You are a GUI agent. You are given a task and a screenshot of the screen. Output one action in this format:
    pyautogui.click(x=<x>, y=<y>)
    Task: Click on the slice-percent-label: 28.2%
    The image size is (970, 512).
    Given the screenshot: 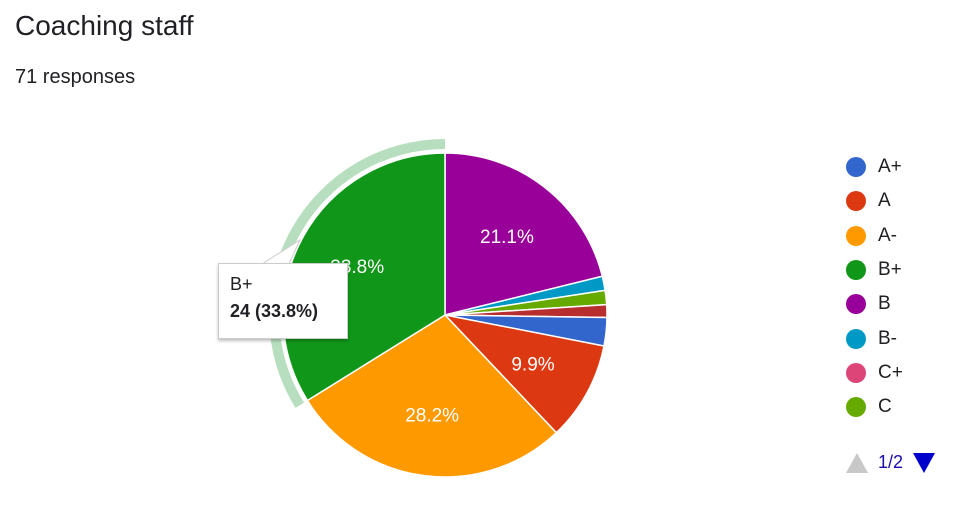 What is the action you would take?
    pyautogui.click(x=432, y=416)
    